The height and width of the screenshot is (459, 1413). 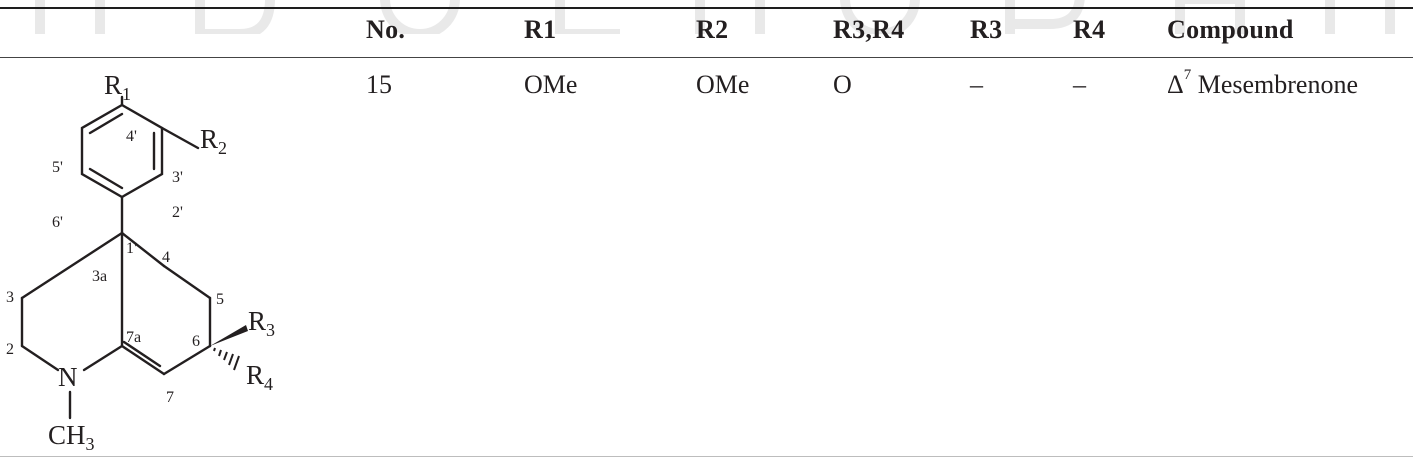 What do you see at coordinates (551, 84) in the screenshot?
I see `cell-r1: OMe` at bounding box center [551, 84].